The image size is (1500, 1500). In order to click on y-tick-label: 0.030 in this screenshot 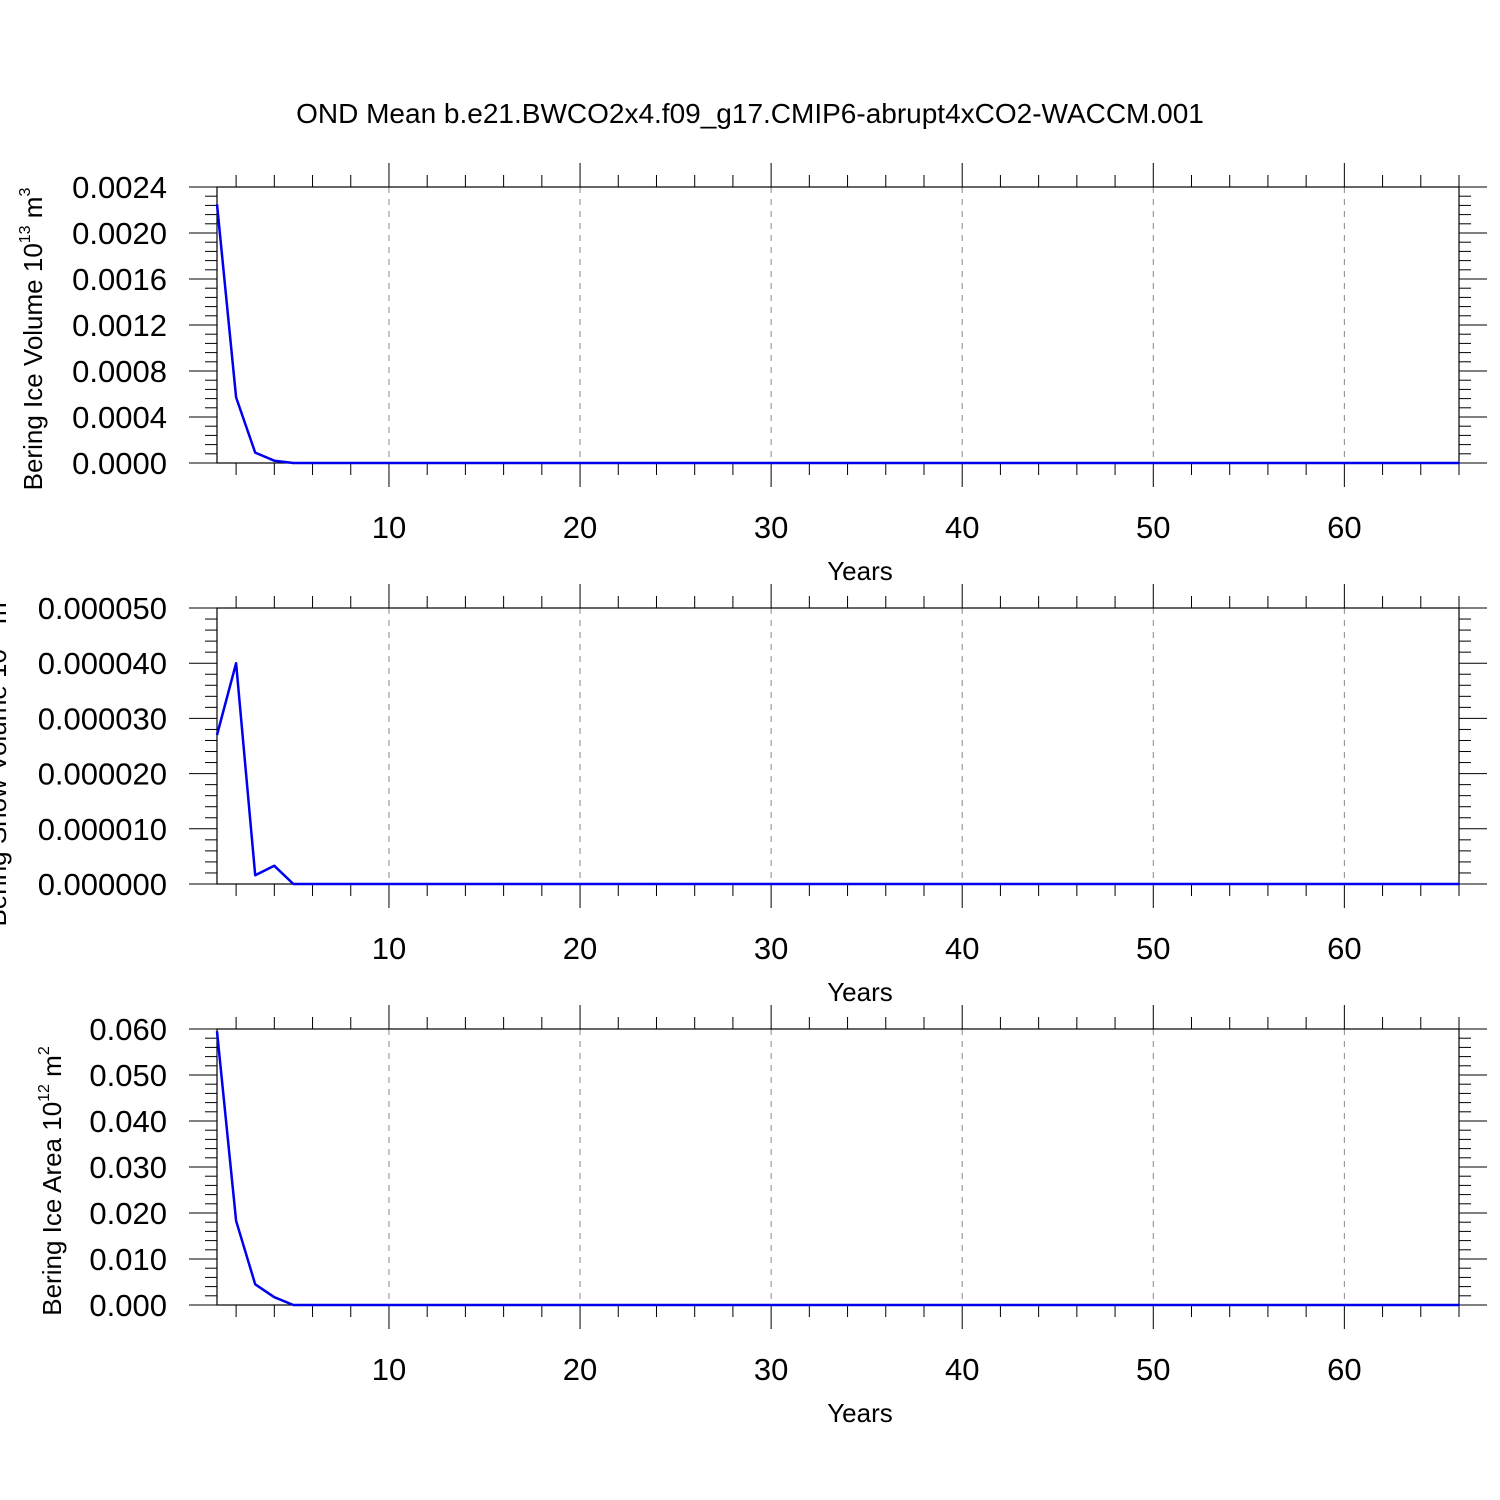, I will do `click(128, 1167)`.